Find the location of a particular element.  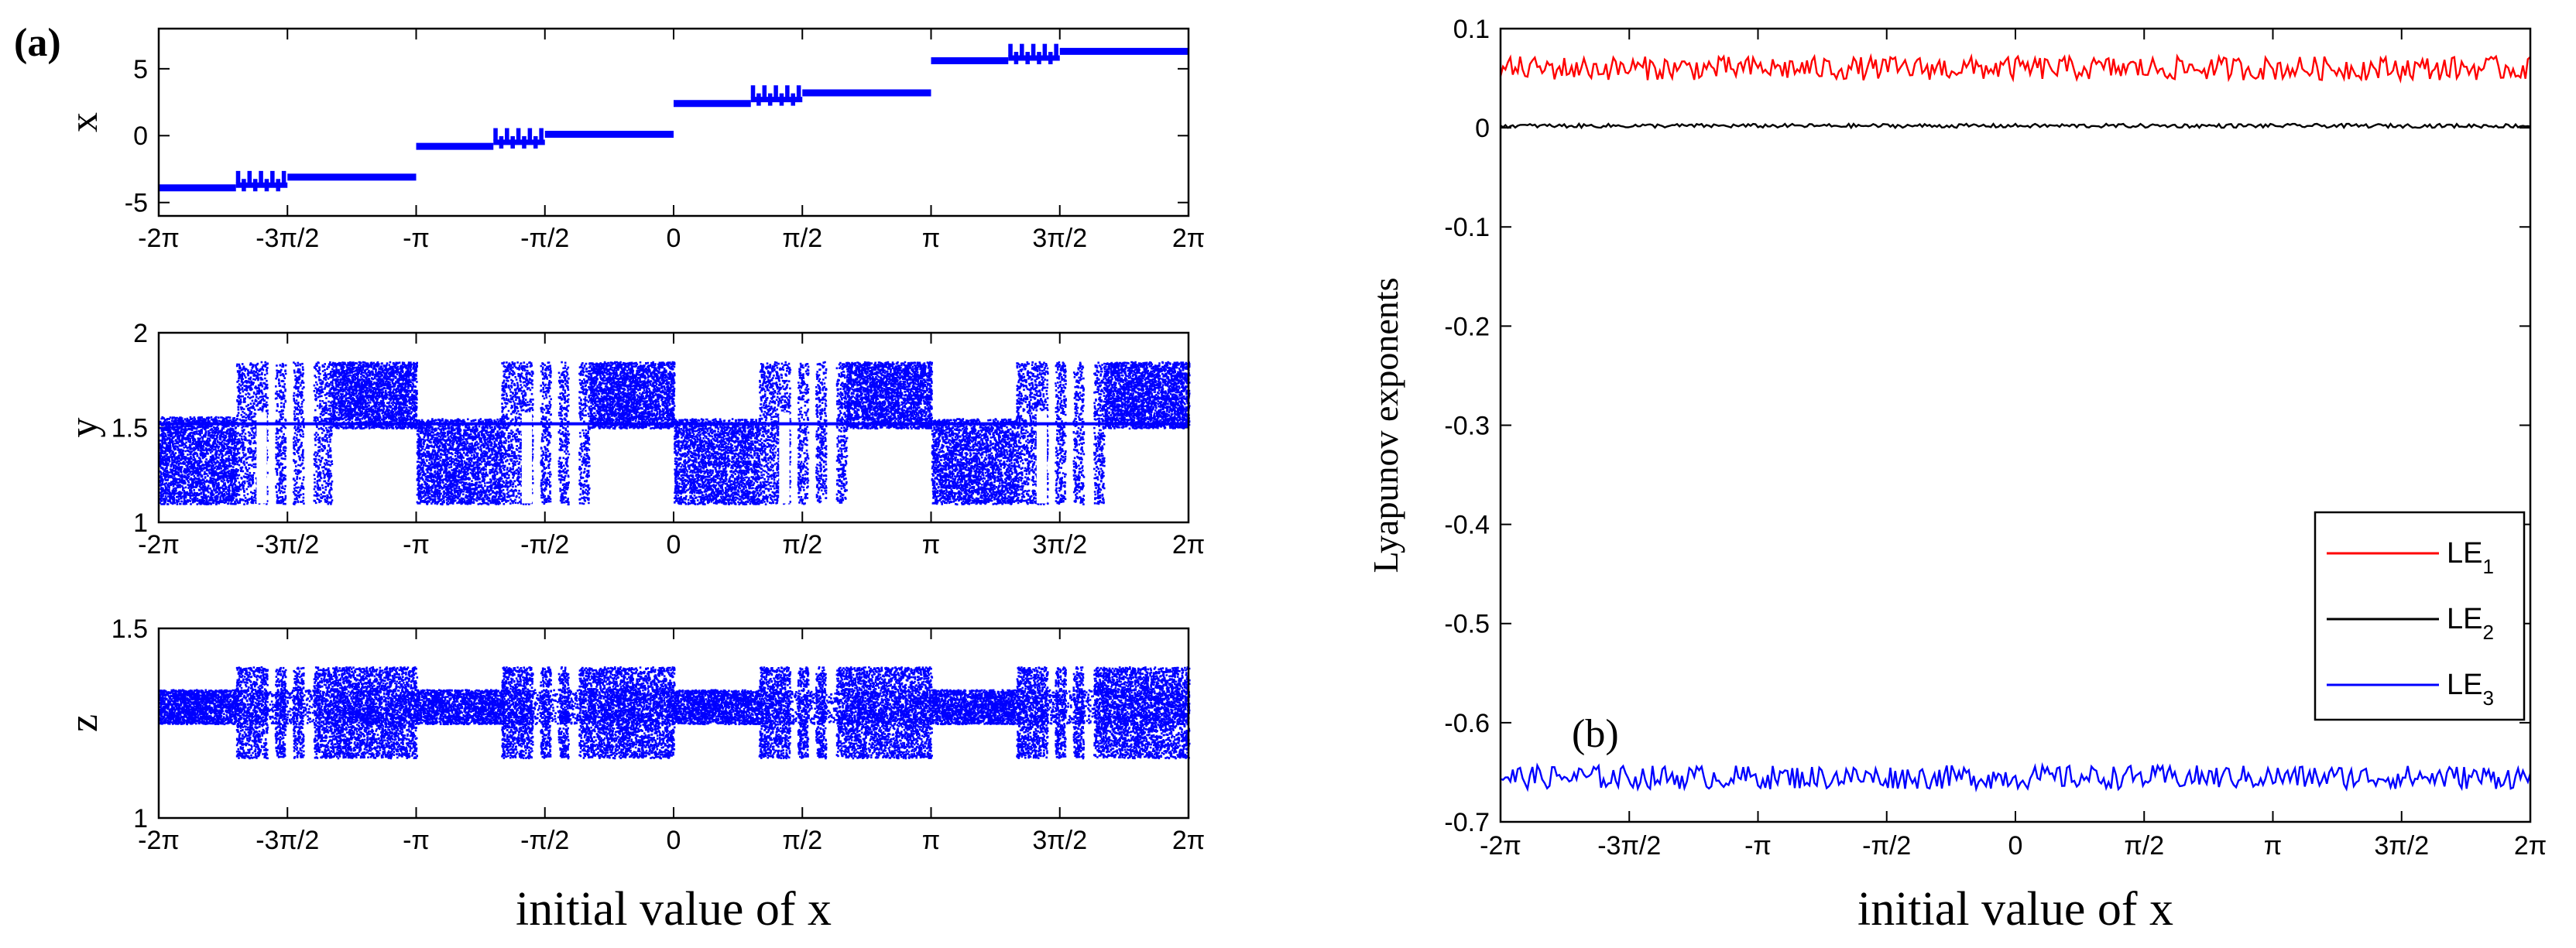

y-tick-label: -0.6 is located at coordinates (1467, 723).